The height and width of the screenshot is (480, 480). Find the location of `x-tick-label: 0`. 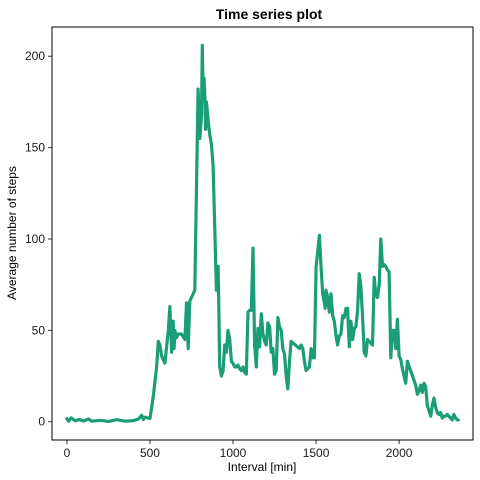

x-tick-label: 0 is located at coordinates (67, 453).